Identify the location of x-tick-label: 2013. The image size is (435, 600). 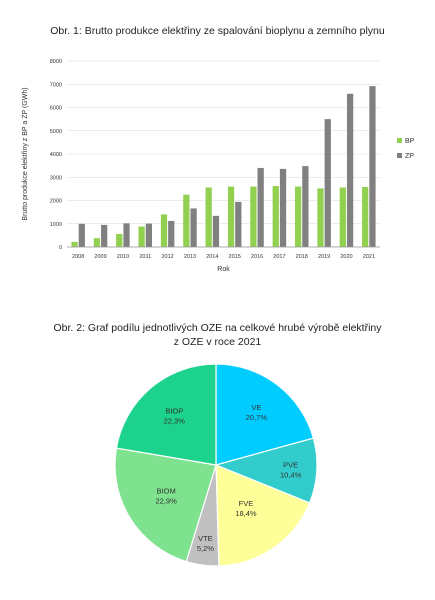
(190, 257).